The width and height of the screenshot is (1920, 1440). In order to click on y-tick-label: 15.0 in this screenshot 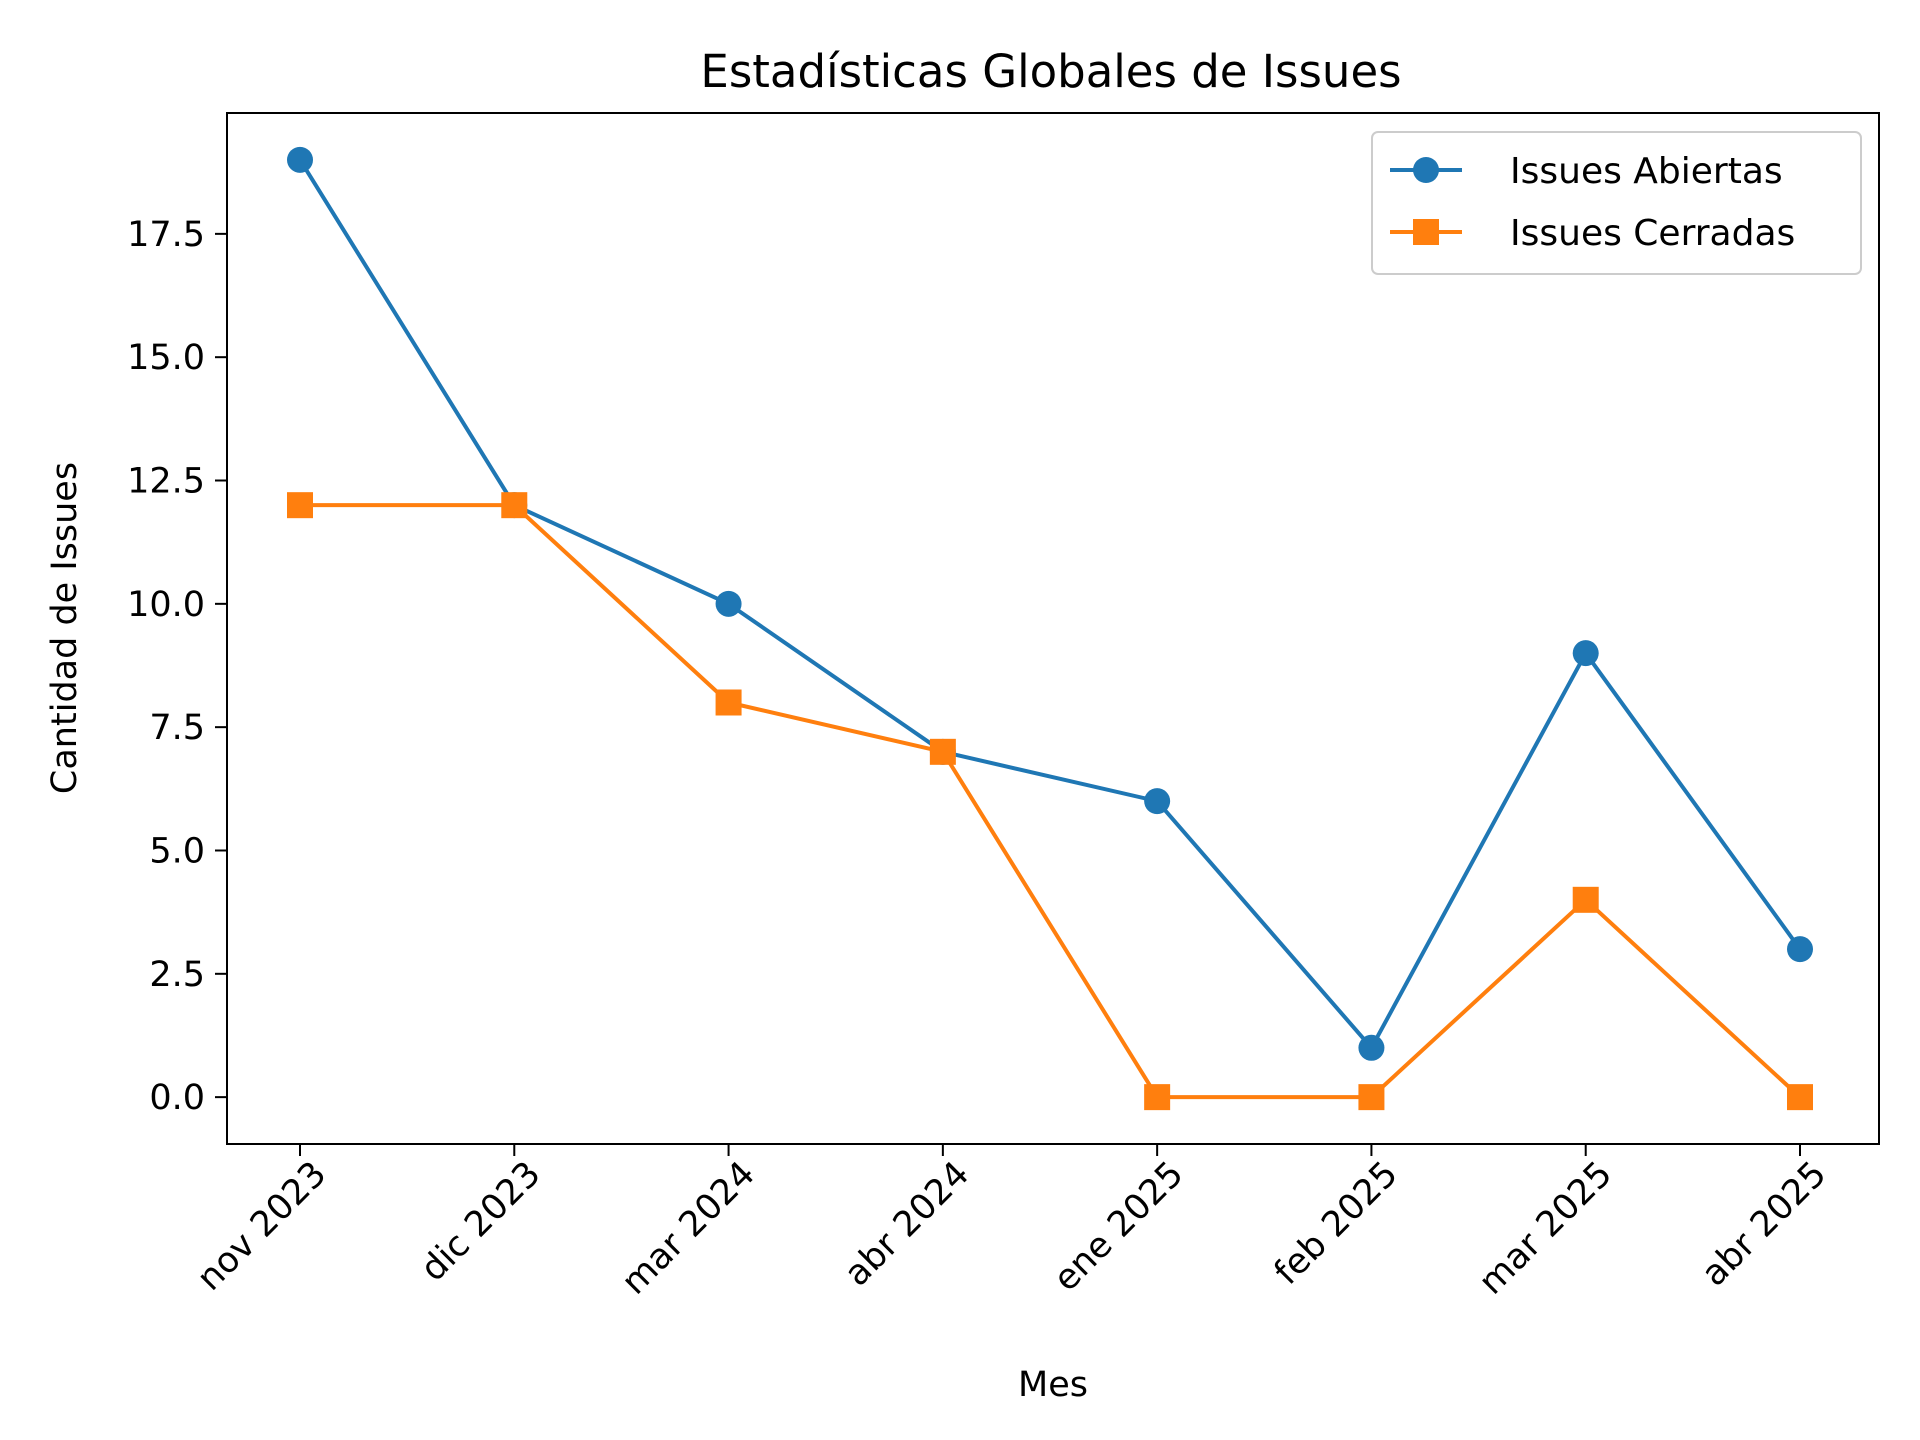, I will do `click(166, 358)`.